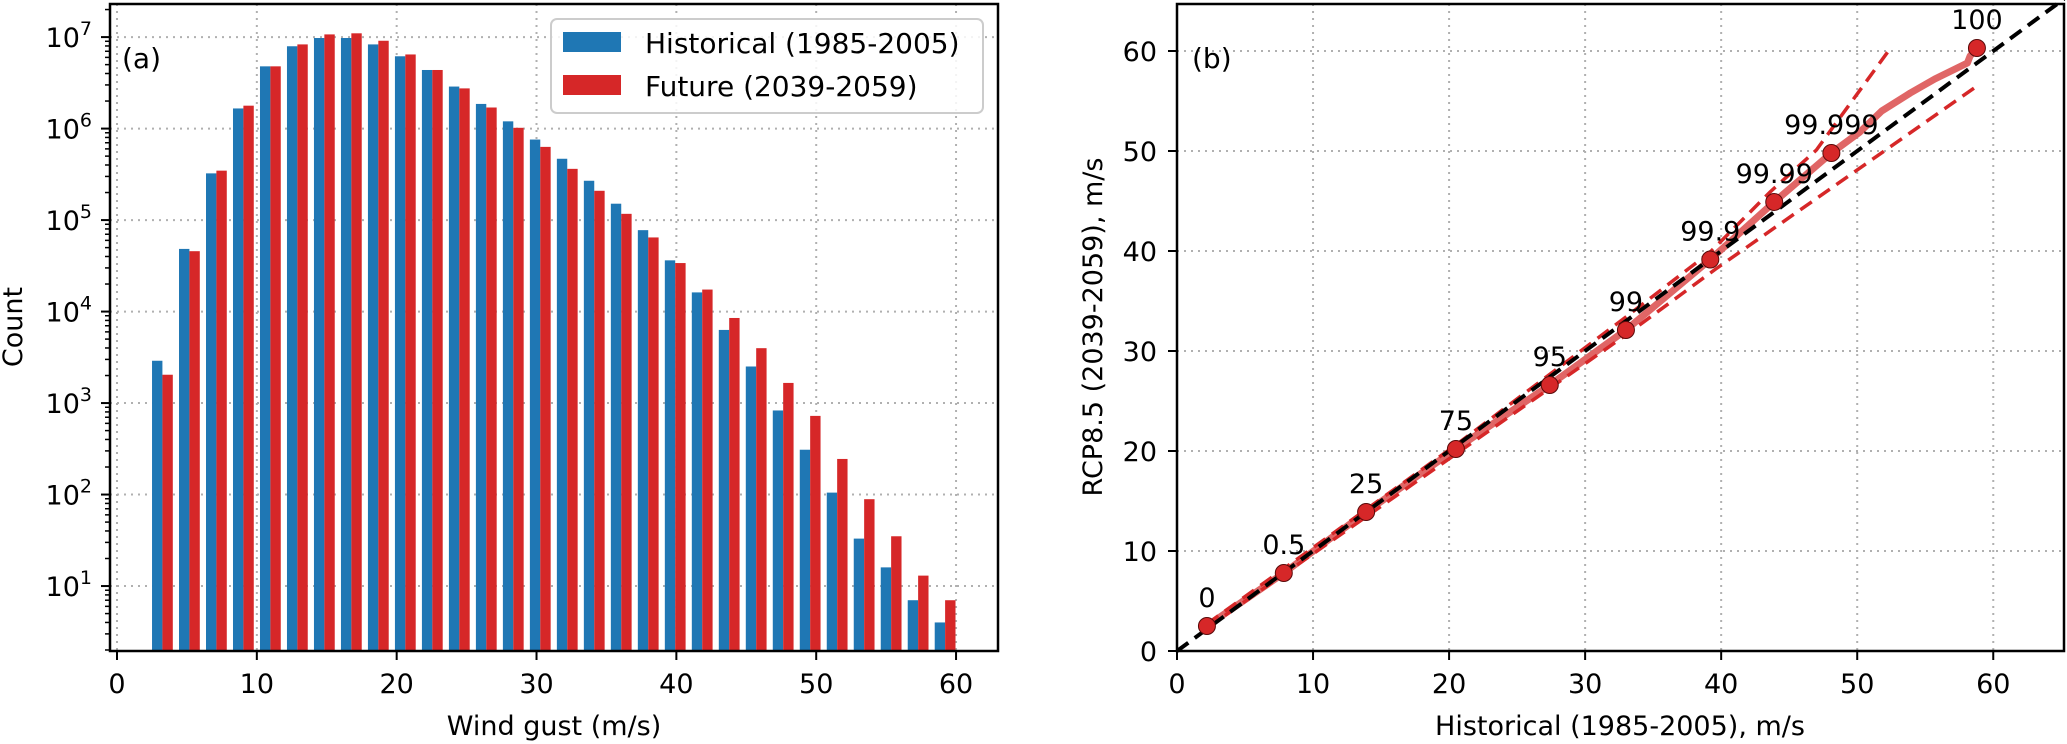 Image resolution: width=2067 pixels, height=744 pixels. What do you see at coordinates (554, 726) in the screenshot?
I see `x-axis-label: Wind gust (m/s)` at bounding box center [554, 726].